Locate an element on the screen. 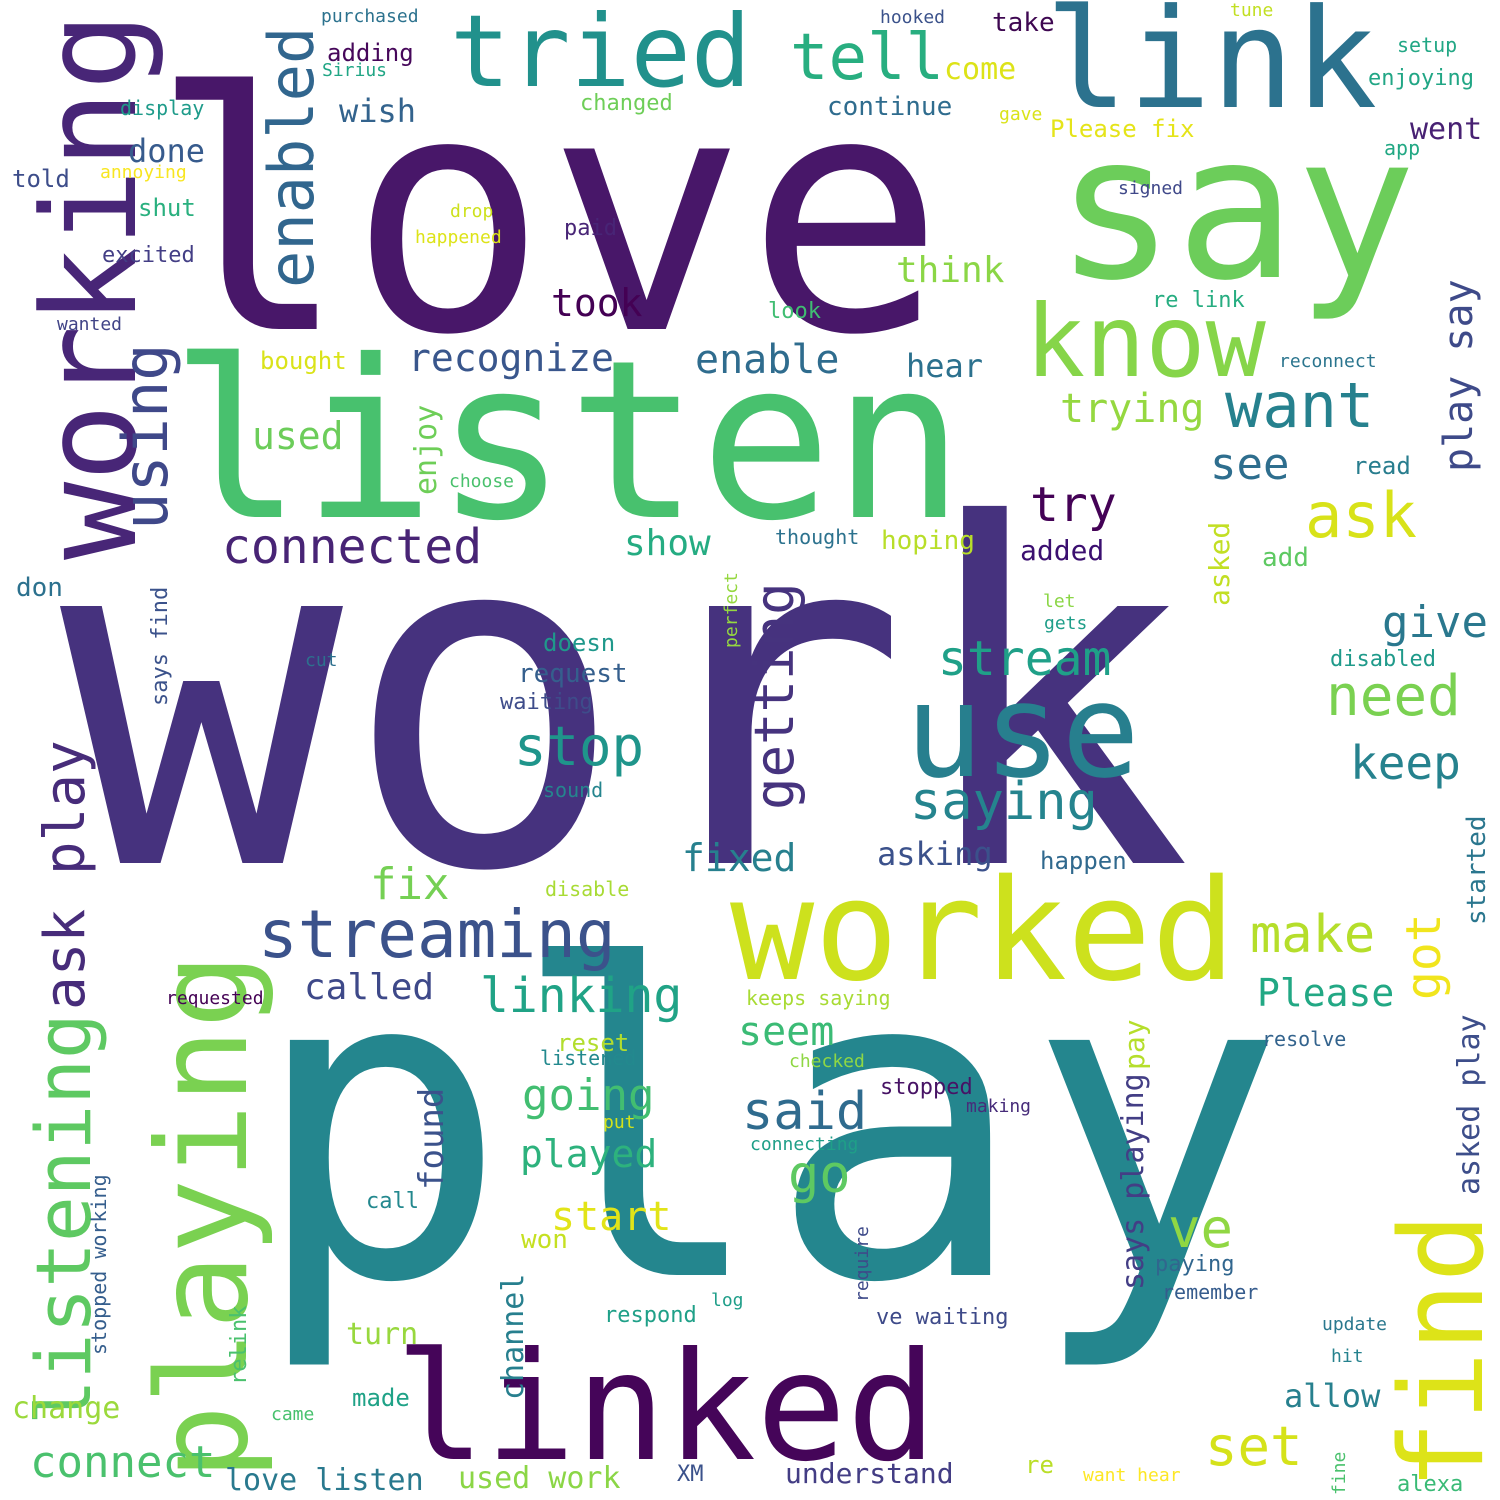 The height and width of the screenshot is (1500, 1500). word-drop: drop is located at coordinates (472, 212).